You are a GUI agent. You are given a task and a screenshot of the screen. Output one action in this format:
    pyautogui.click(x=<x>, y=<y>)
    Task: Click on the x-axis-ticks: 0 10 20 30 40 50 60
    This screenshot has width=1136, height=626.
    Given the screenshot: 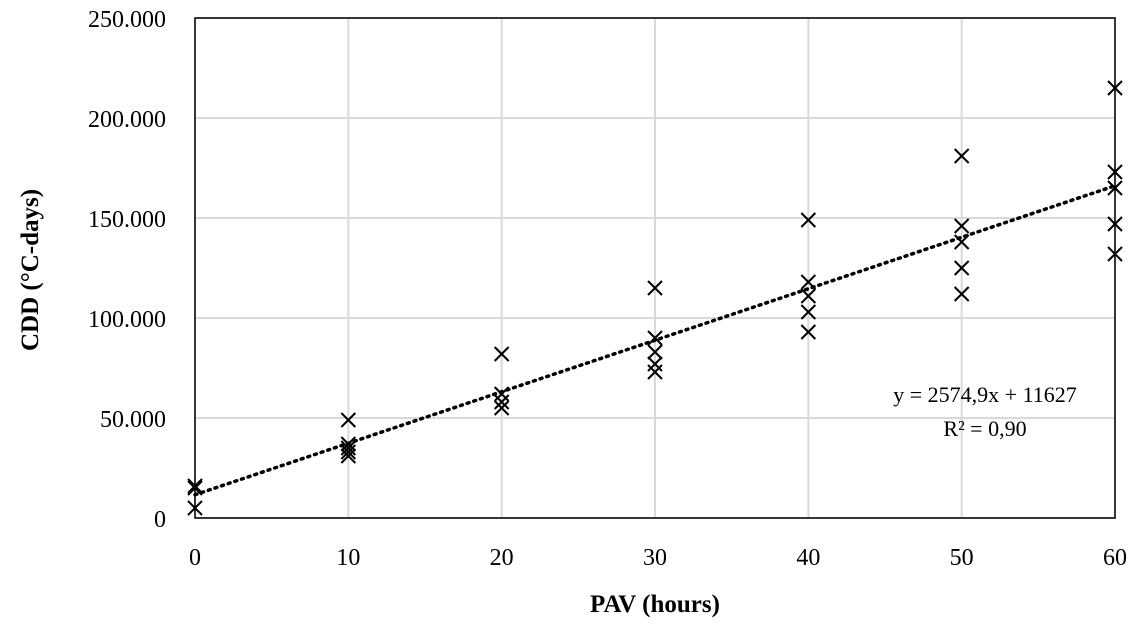 What is the action you would take?
    pyautogui.click(x=658, y=558)
    